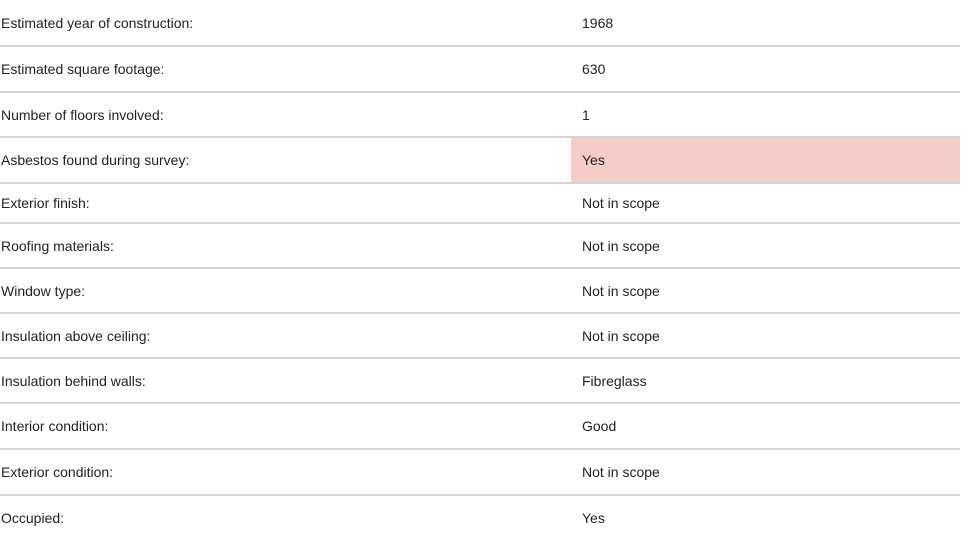 This screenshot has height=540, width=972. Describe the element at coordinates (95, 160) in the screenshot. I see `row-label: Asbestos found during survey:` at that location.